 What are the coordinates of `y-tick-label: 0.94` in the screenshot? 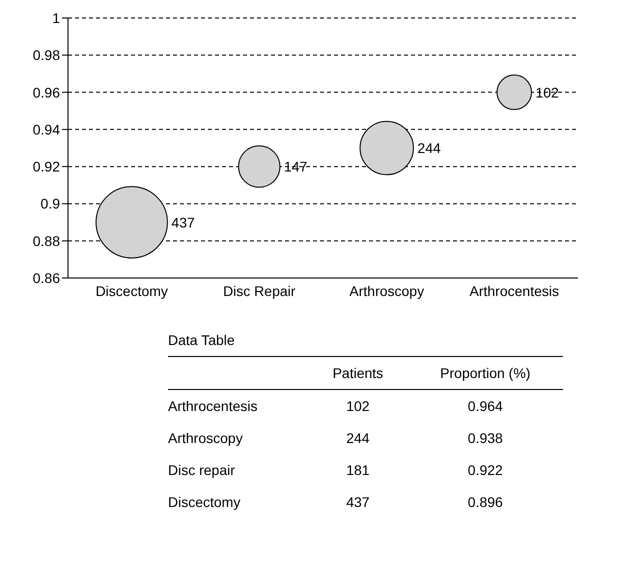 It's located at (46, 129).